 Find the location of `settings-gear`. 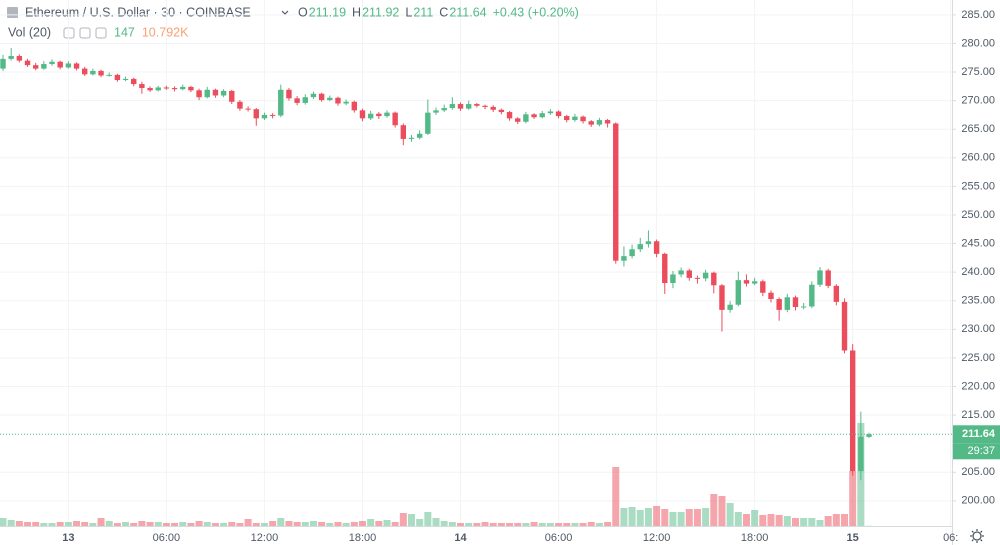

settings-gear is located at coordinates (977, 536).